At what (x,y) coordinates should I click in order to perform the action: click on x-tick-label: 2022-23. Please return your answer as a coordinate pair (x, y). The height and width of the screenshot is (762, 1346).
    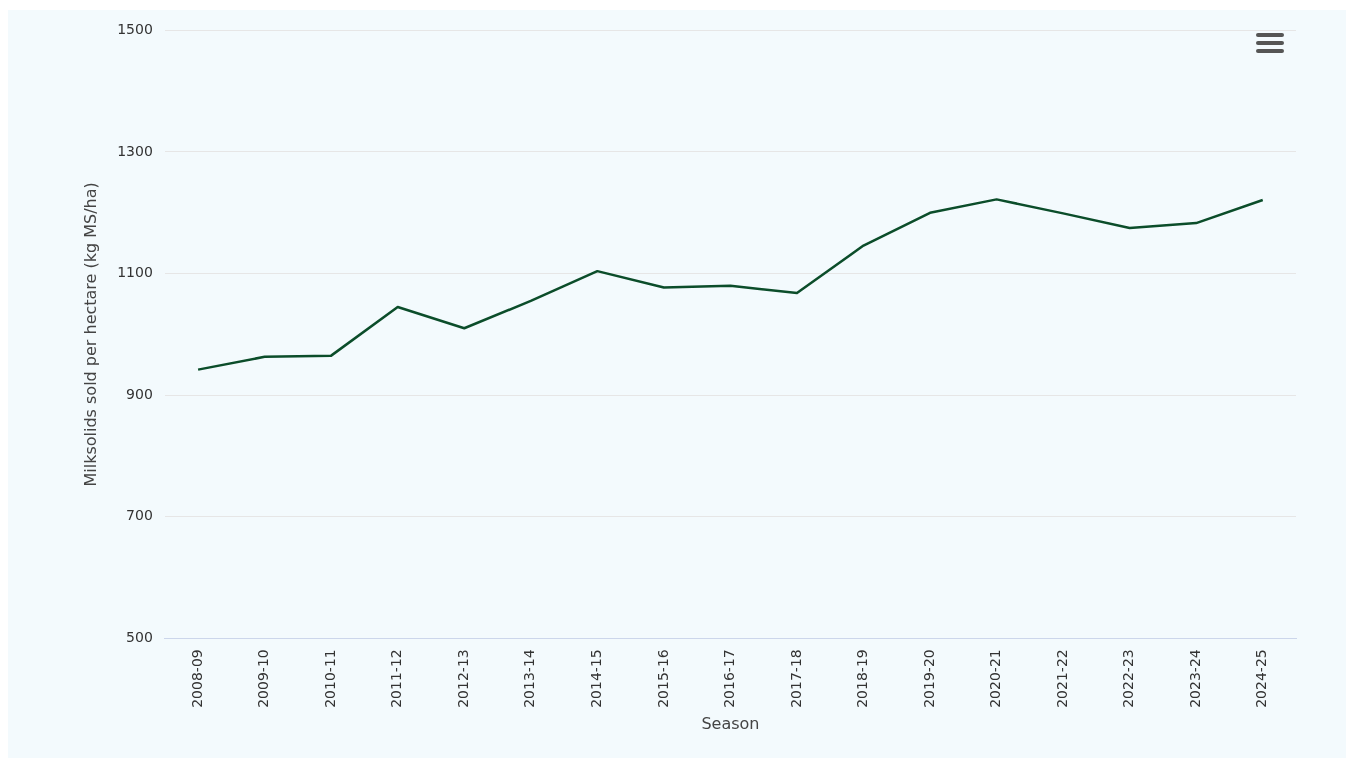
    Looking at the image, I should click on (1128, 678).